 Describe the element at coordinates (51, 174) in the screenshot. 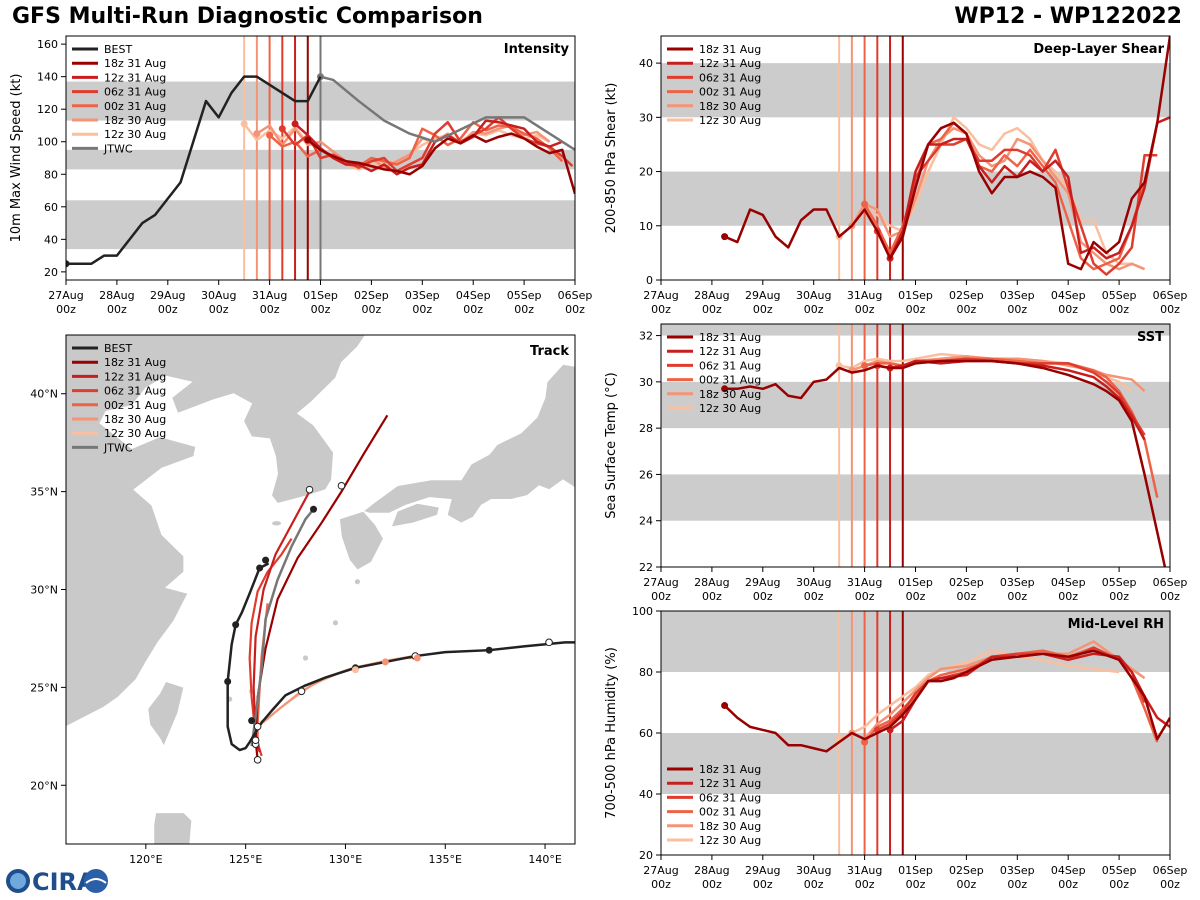

I see `intensity-ytick-label: 80` at that location.